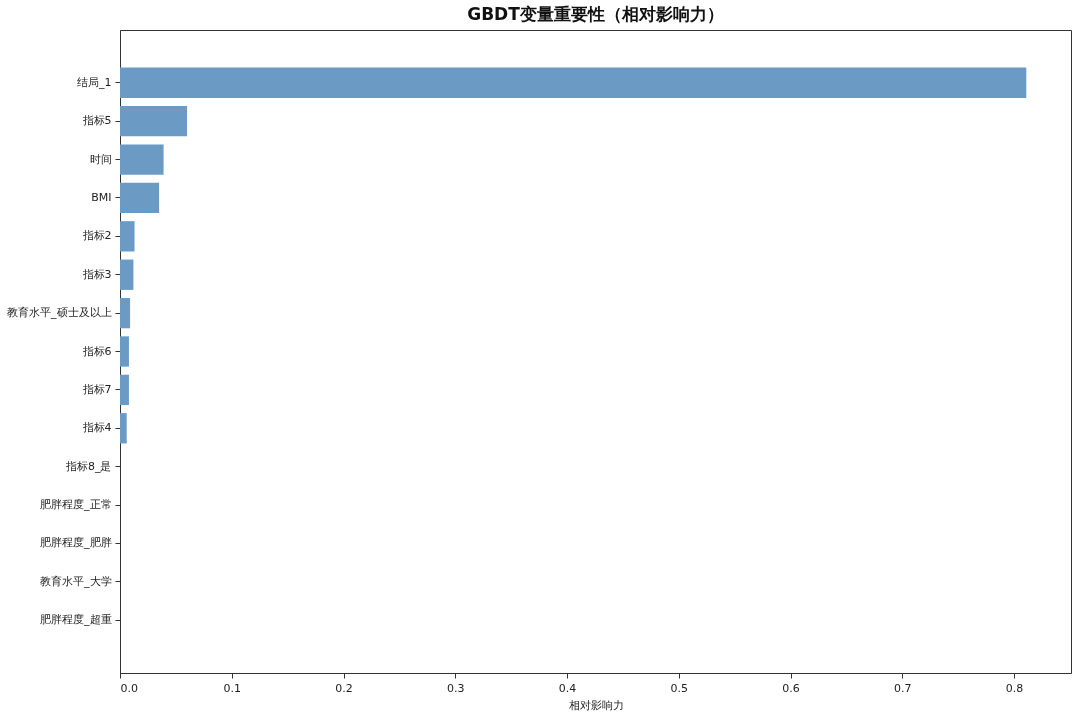 Image resolution: width=1080 pixels, height=716 pixels. What do you see at coordinates (456, 688) in the screenshot?
I see `x-tick-label: 0.3` at bounding box center [456, 688].